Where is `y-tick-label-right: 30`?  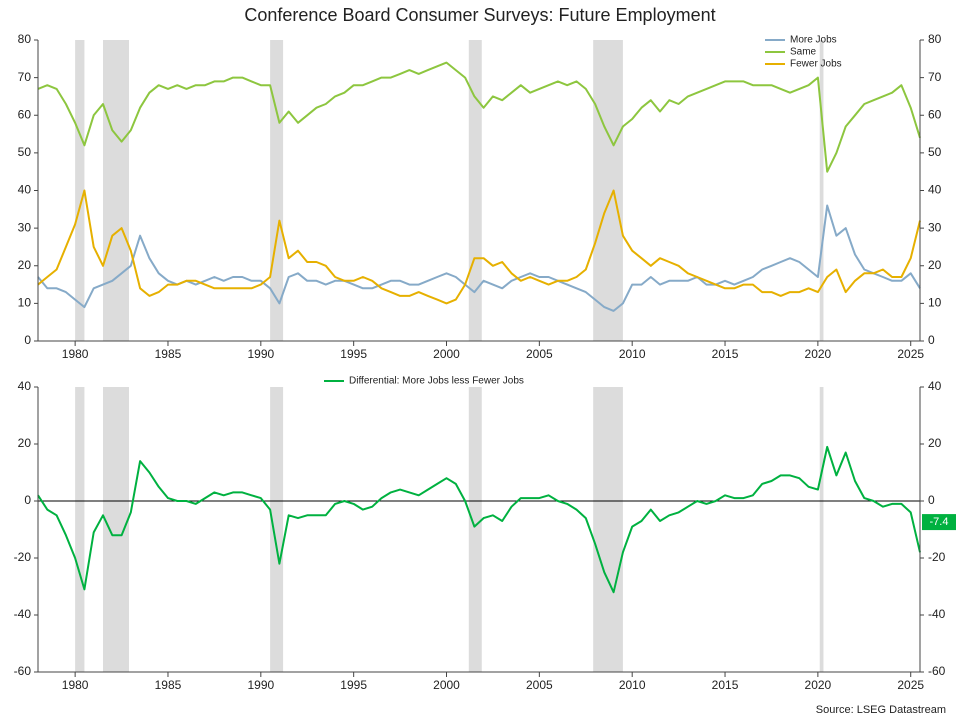 y-tick-label-right: 30 is located at coordinates (935, 227).